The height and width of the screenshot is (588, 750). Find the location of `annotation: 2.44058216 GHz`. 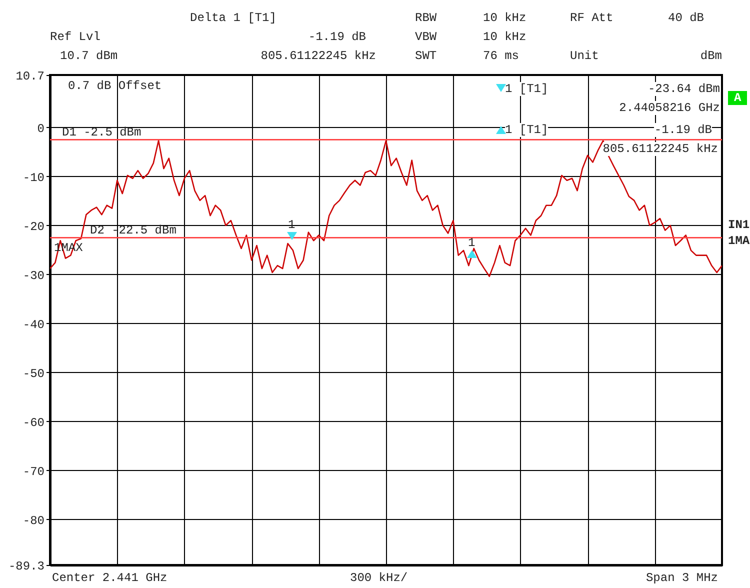

annotation: 2.44058216 GHz is located at coordinates (669, 108).